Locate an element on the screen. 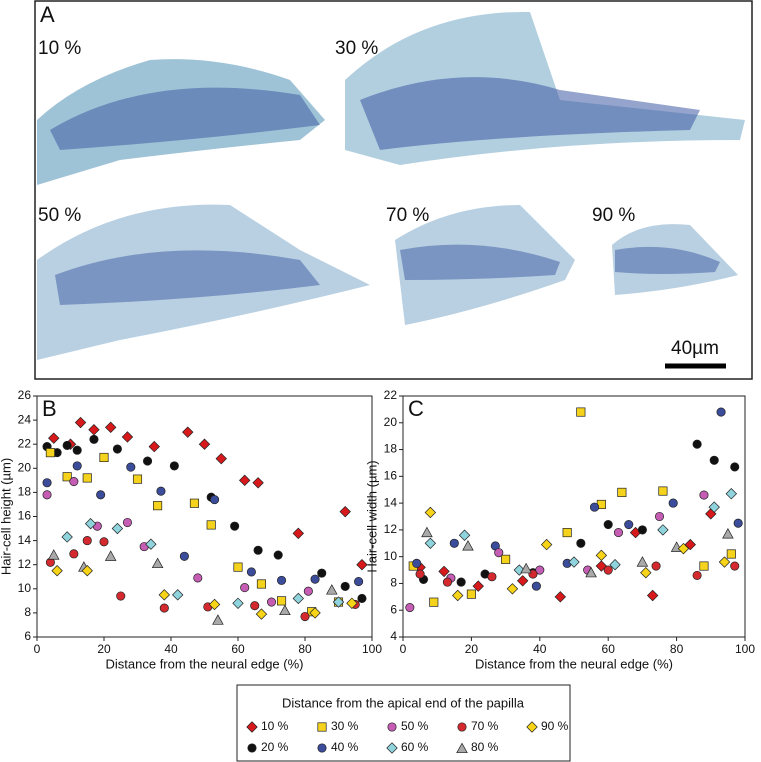  x-tick-label: 0 is located at coordinates (37, 649).